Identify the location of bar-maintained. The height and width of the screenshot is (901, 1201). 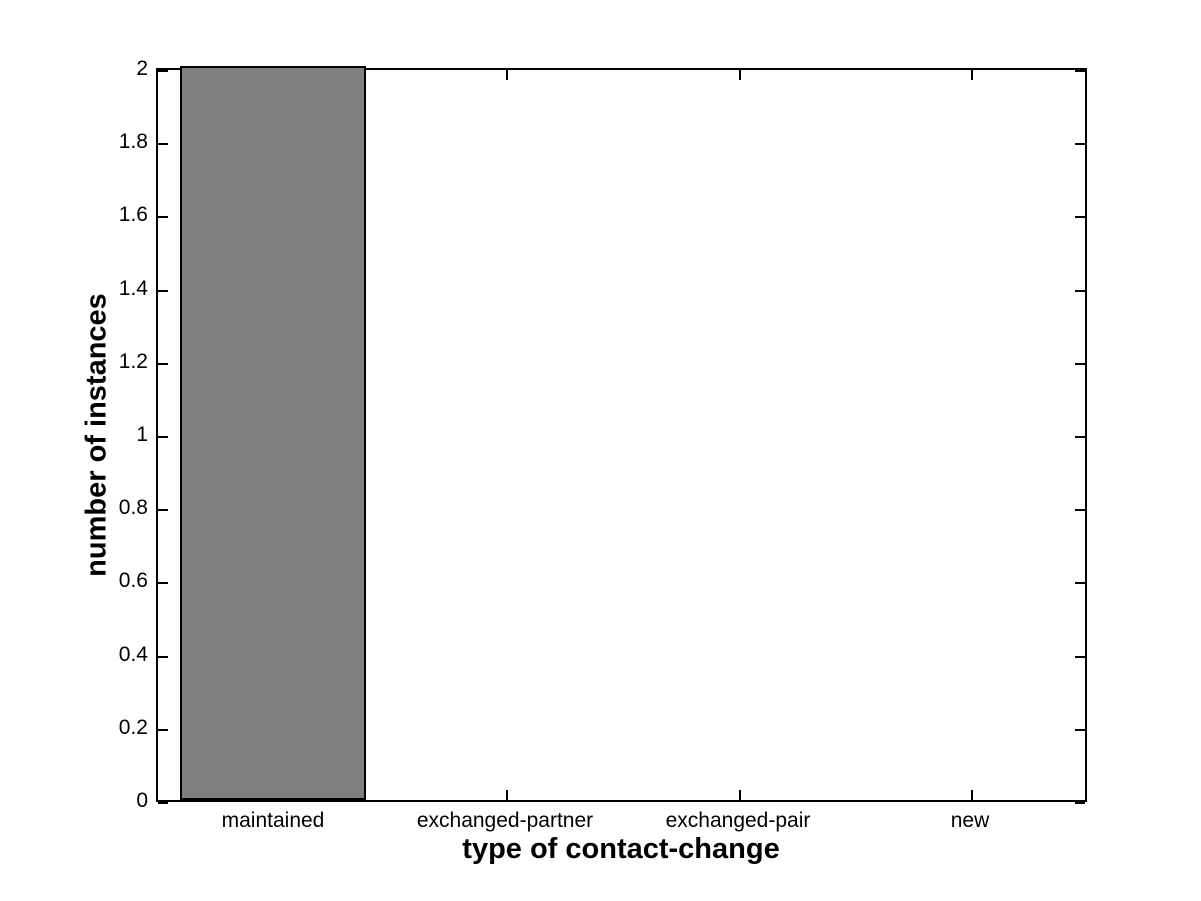
(273, 433).